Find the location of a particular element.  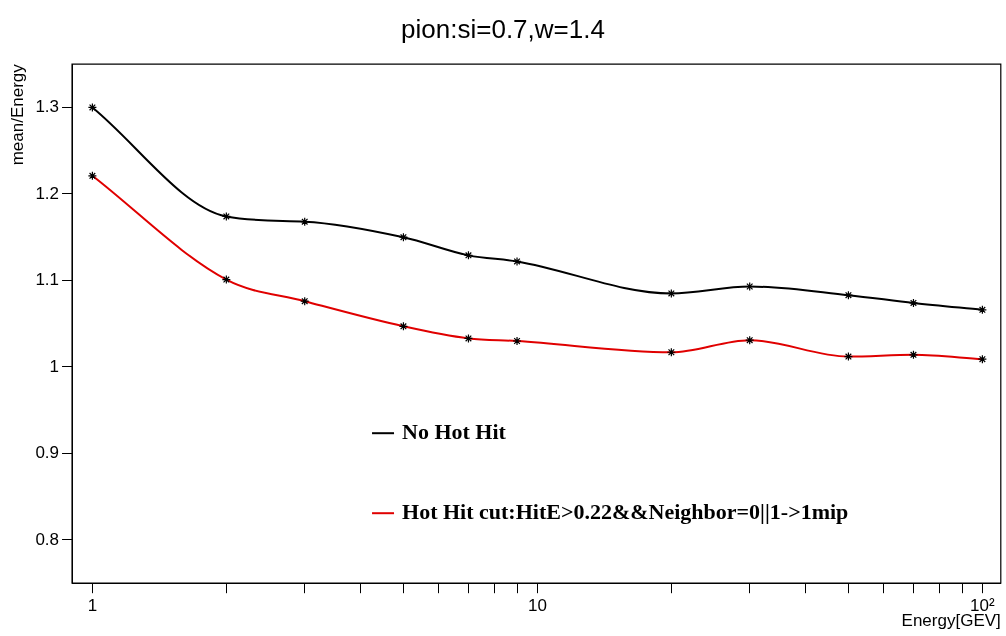

x-axis-title: Energy[GEV] is located at coordinates (951, 621).